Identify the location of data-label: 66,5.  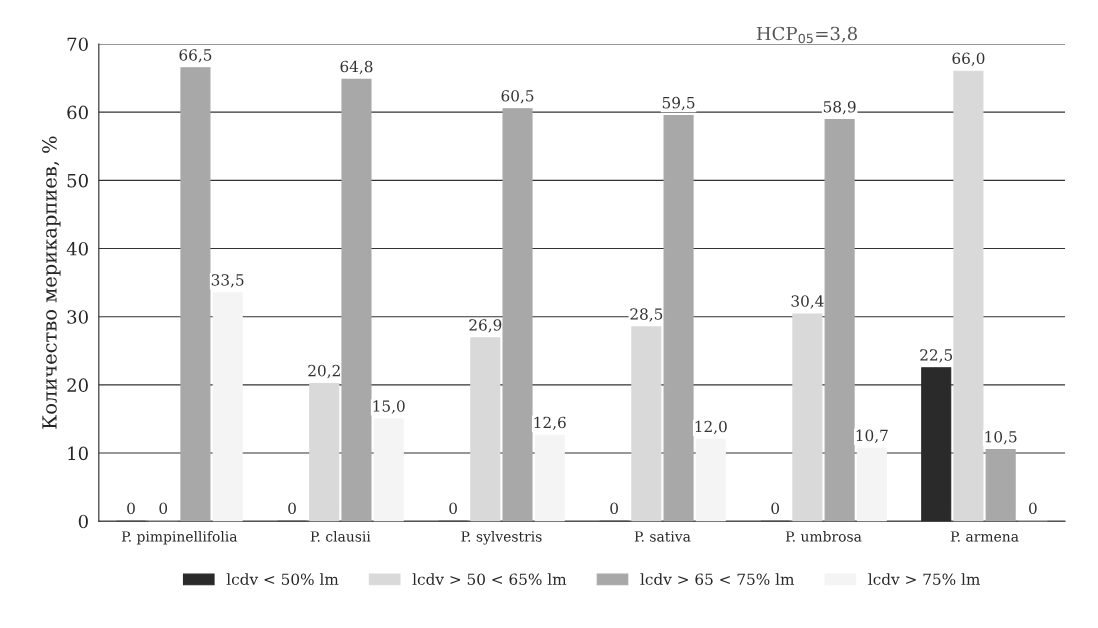
(195, 56).